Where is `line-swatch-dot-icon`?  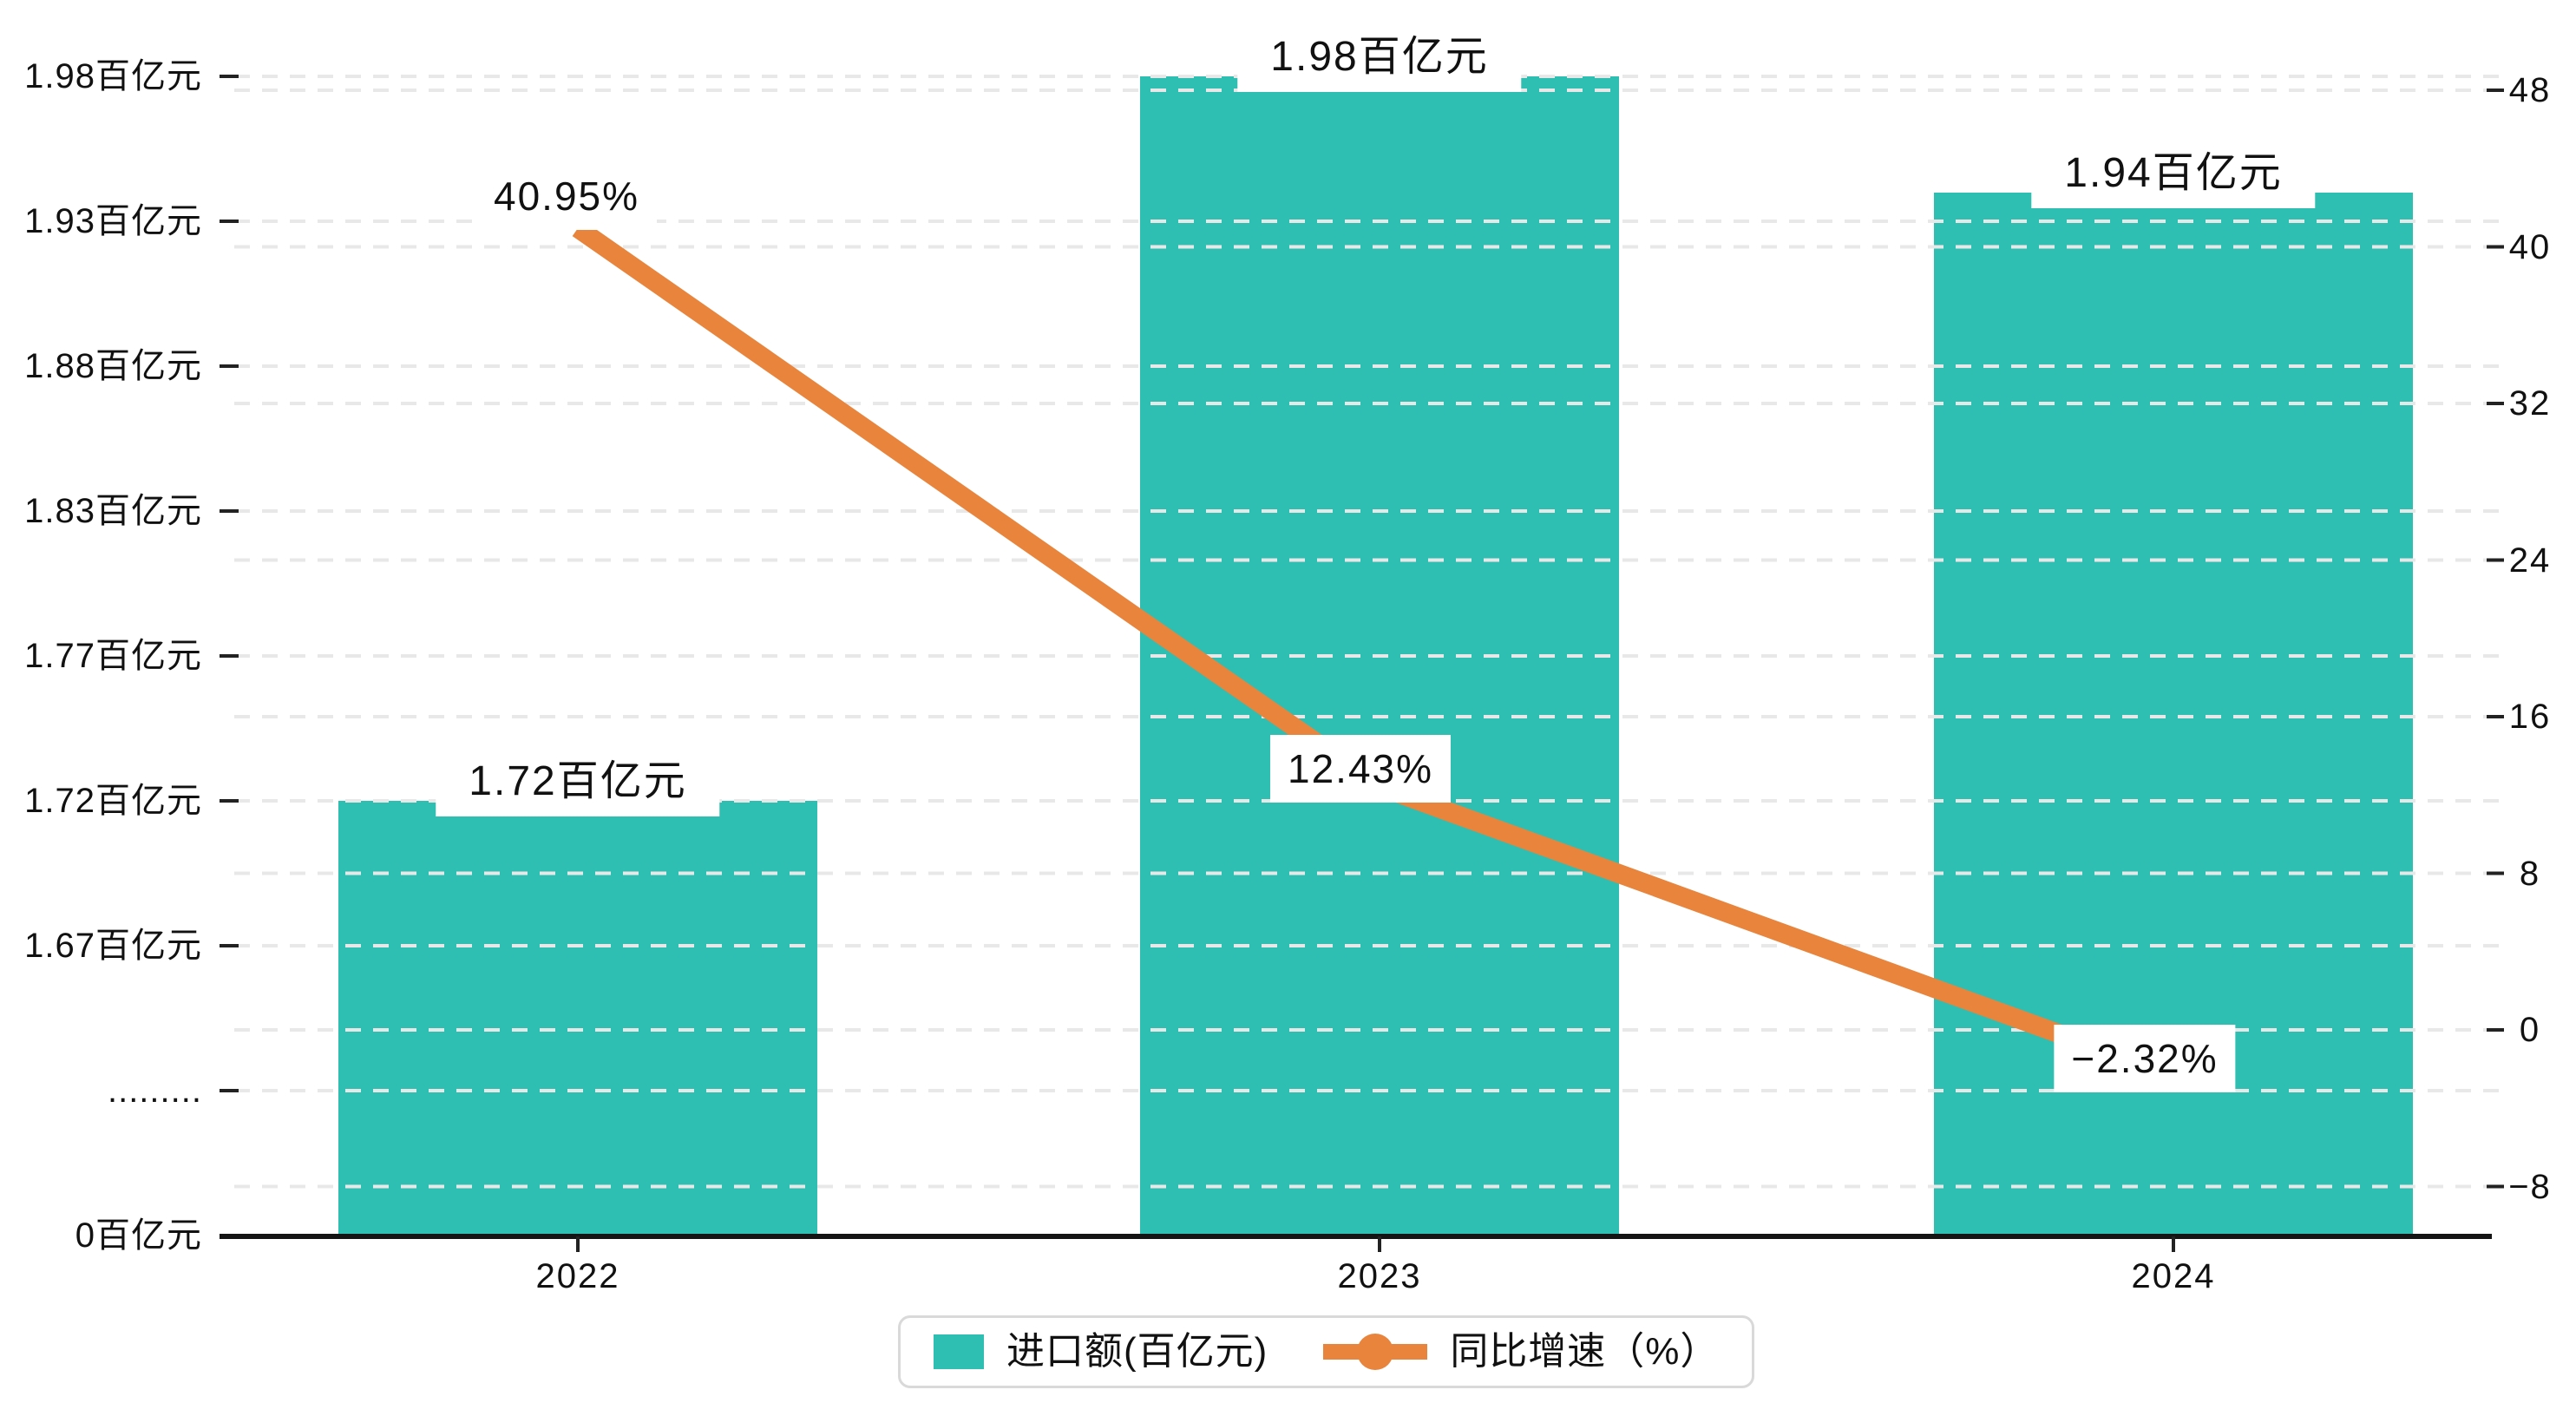
line-swatch-dot-icon is located at coordinates (1375, 1352).